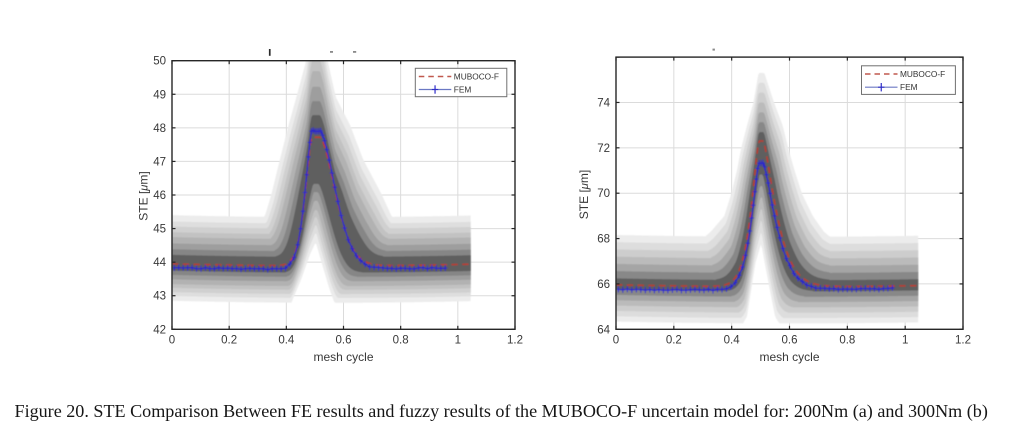 This screenshot has width=1024, height=426. What do you see at coordinates (159, 230) in the screenshot?
I see `svg-text: 45` at bounding box center [159, 230].